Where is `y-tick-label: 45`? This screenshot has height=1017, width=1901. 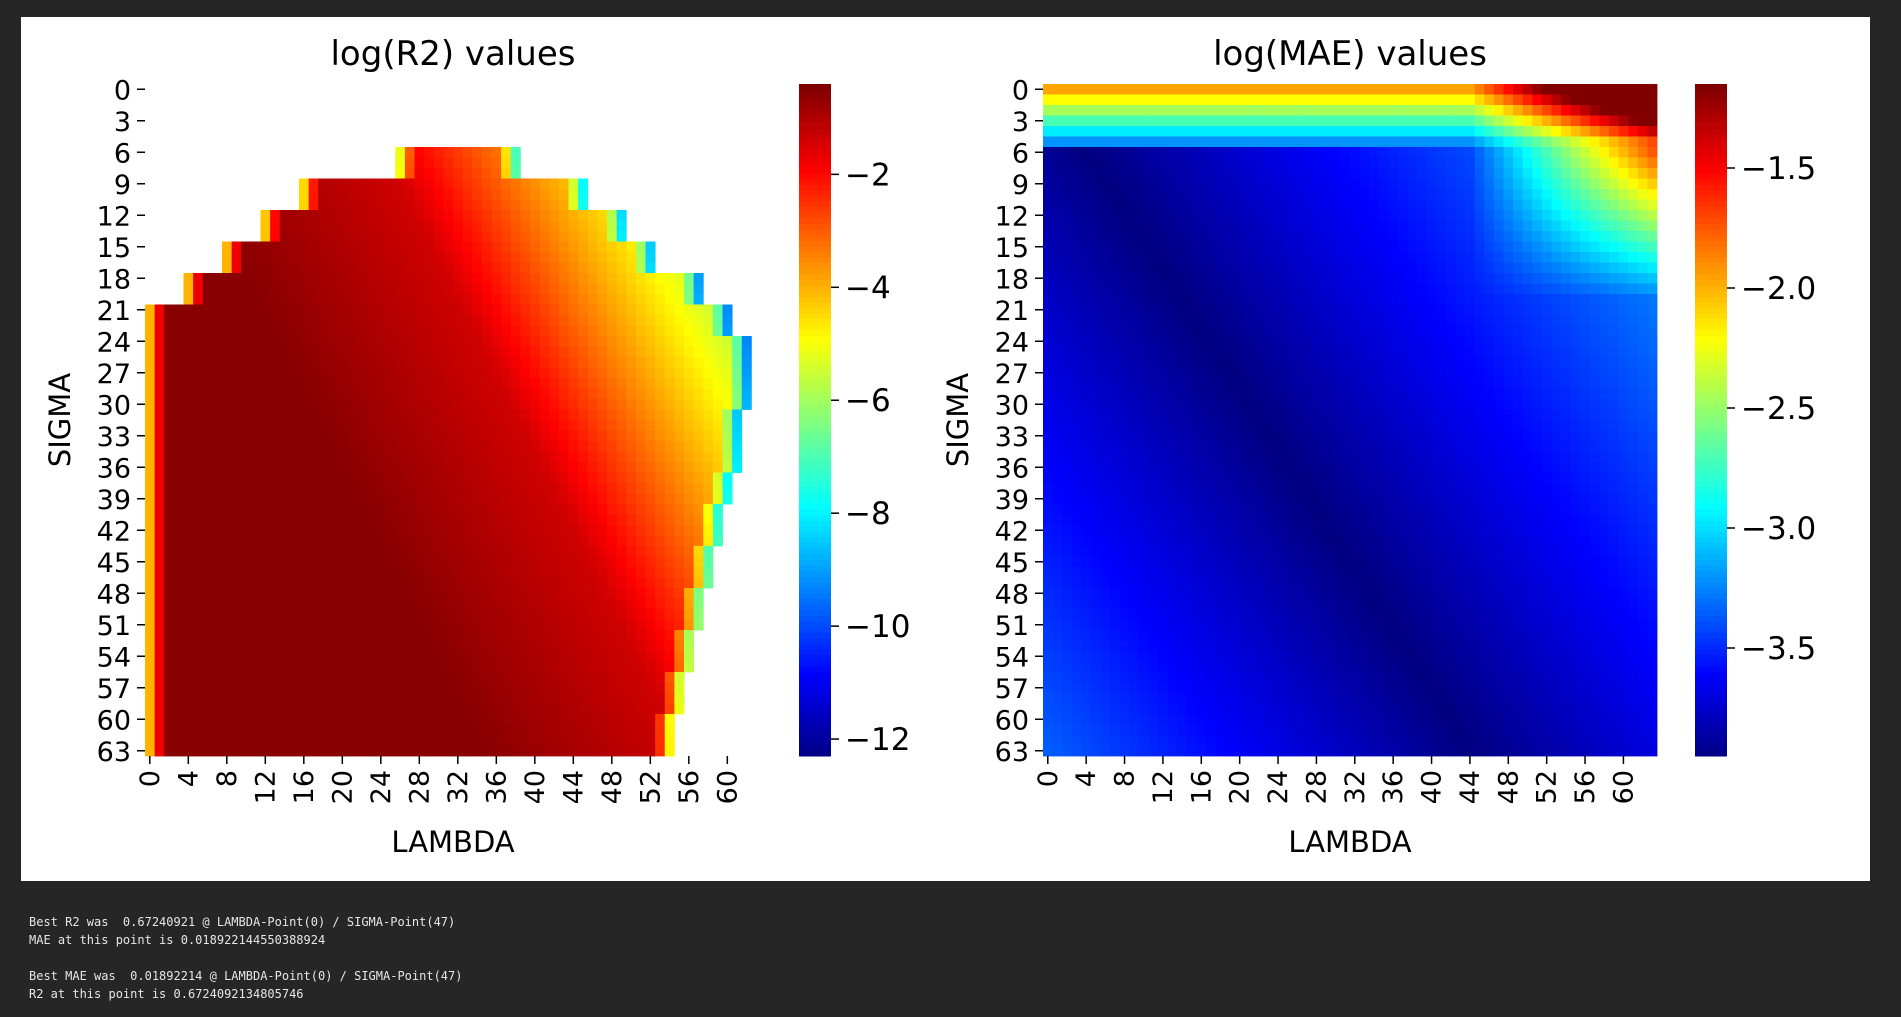
y-tick-label: 45 is located at coordinates (114, 563).